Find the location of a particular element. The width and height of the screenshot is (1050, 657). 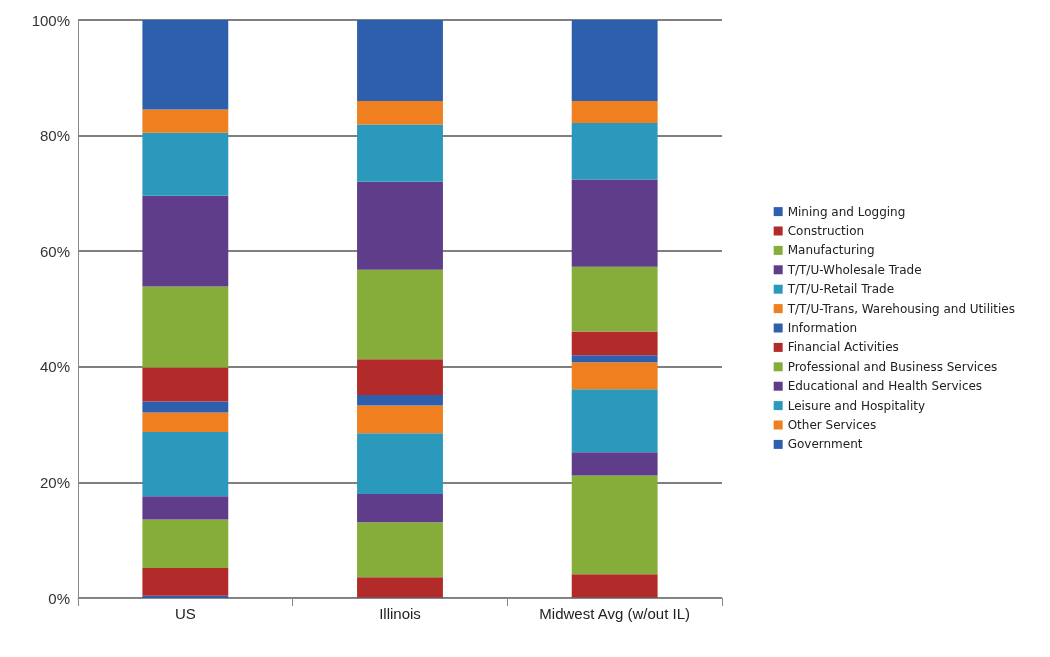

legend-label: Construction is located at coordinates (826, 231).